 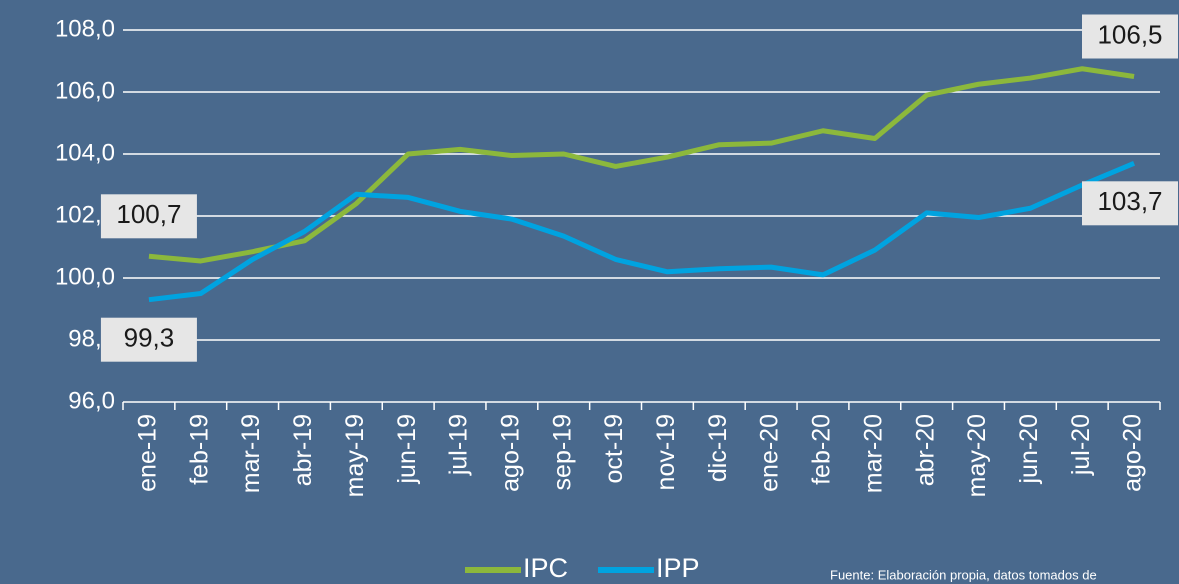 I want to click on value-label: 99,3, so click(x=149, y=338).